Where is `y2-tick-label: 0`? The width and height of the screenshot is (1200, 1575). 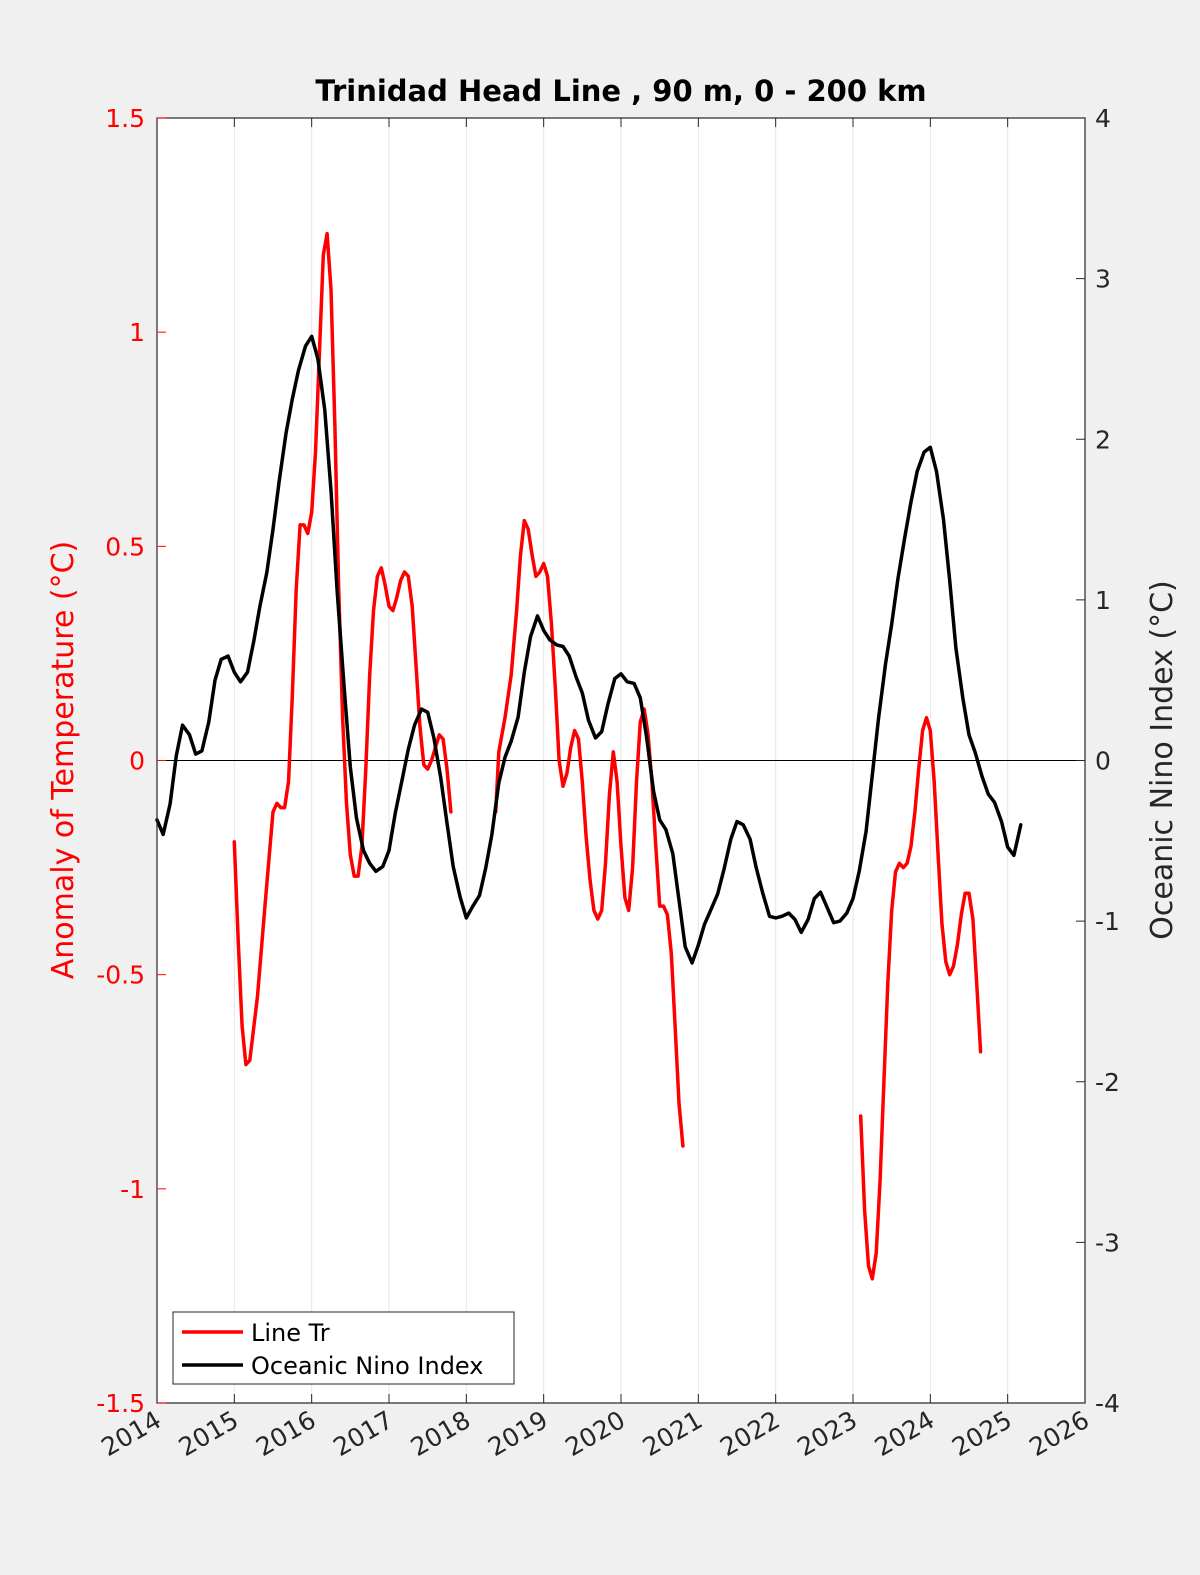
y2-tick-label: 0 is located at coordinates (1103, 761).